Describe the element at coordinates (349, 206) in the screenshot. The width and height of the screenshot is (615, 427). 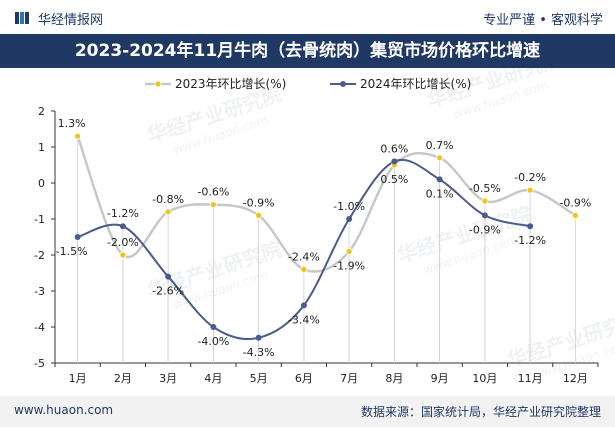
I see `series-2024-data-label: -1.0%` at that location.